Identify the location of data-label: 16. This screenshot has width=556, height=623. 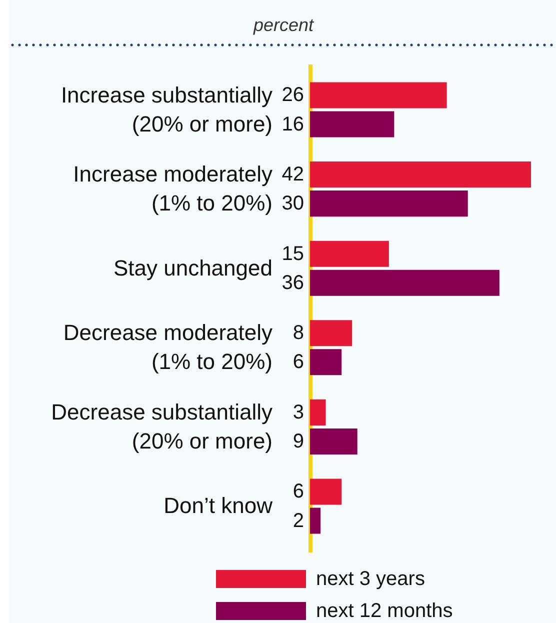
(293, 124).